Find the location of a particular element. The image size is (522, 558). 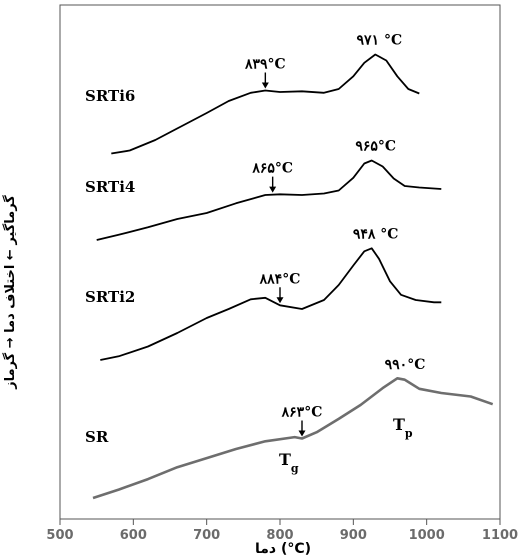

x-tick-label: 600 is located at coordinates (133, 535).